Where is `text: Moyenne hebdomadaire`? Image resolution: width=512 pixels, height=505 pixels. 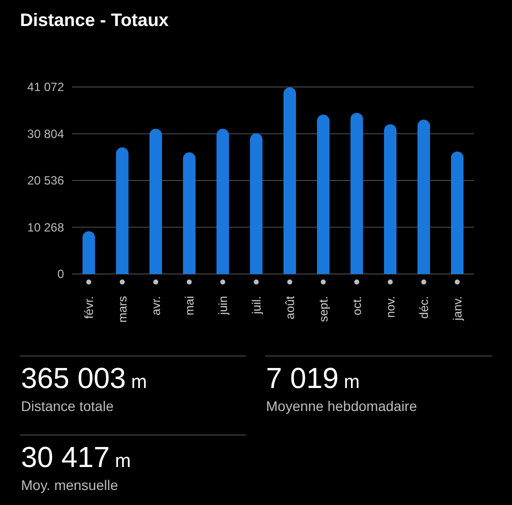 text: Moyenne hebdomadaire is located at coordinates (342, 406).